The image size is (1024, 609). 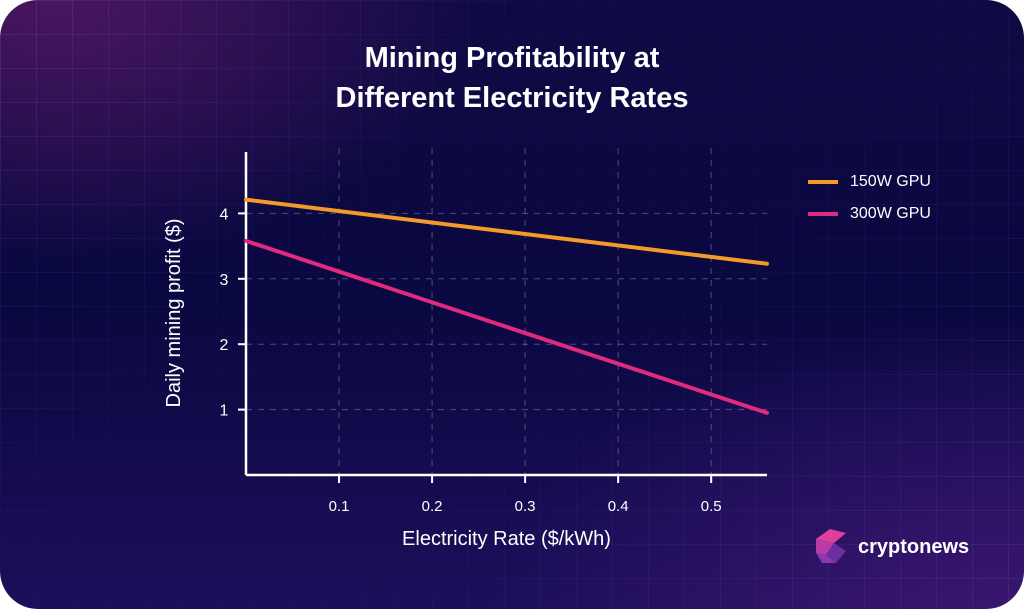 What do you see at coordinates (506, 539) in the screenshot?
I see `x-axis-label: Electricity Rate ($/kWh)` at bounding box center [506, 539].